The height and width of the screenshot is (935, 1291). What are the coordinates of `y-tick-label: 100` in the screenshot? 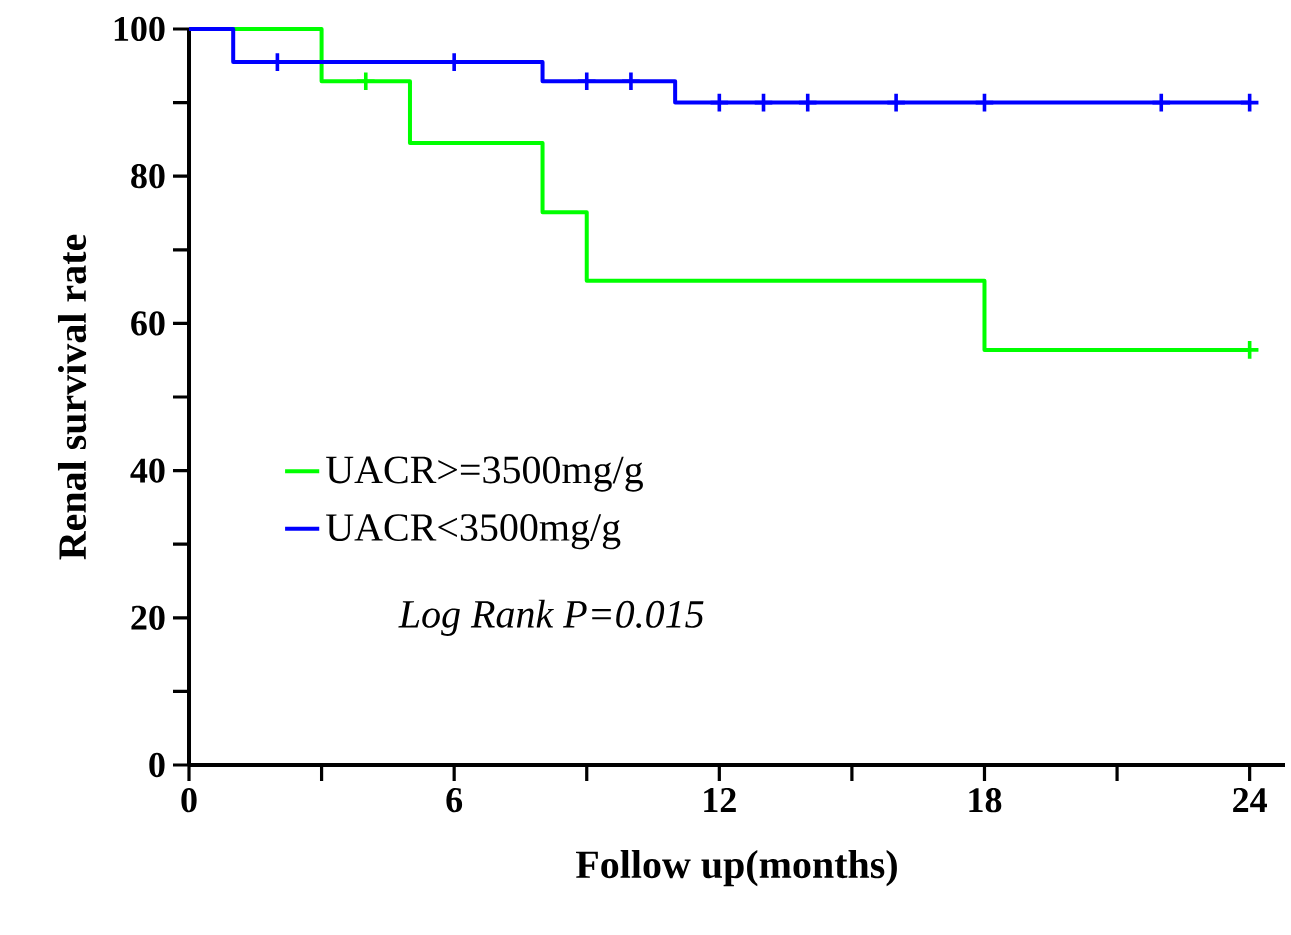 It's located at (139, 29).